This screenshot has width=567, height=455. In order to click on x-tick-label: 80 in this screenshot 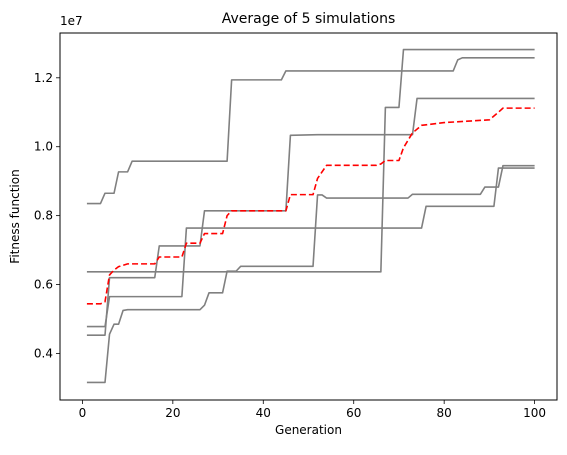, I will do `click(444, 413)`.